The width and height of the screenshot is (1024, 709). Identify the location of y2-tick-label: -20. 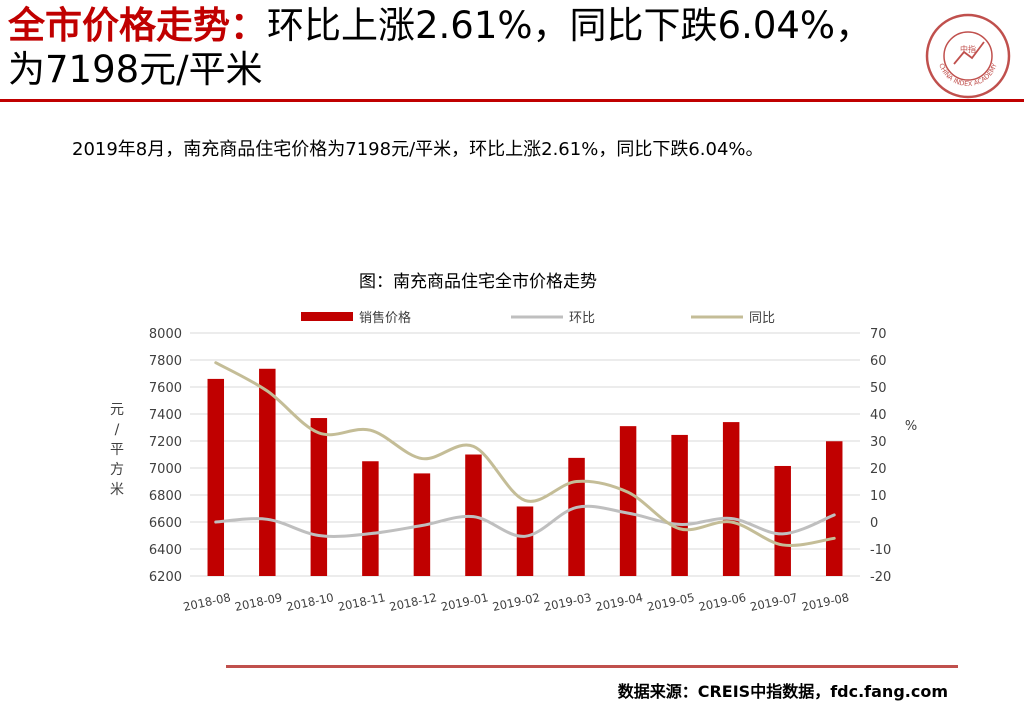
(880, 577).